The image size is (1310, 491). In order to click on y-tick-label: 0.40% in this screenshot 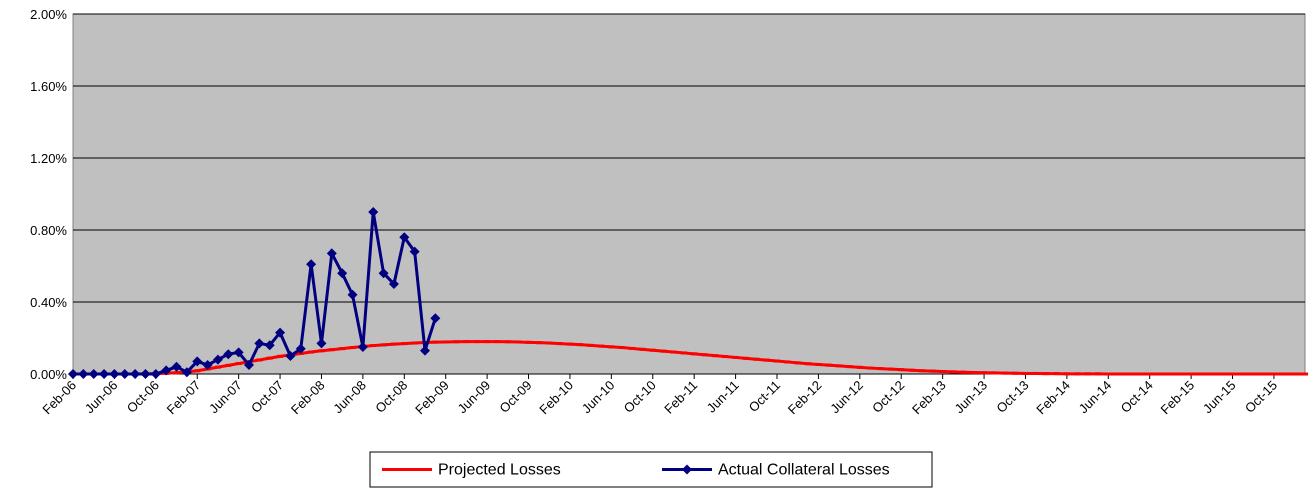, I will do `click(48, 302)`.